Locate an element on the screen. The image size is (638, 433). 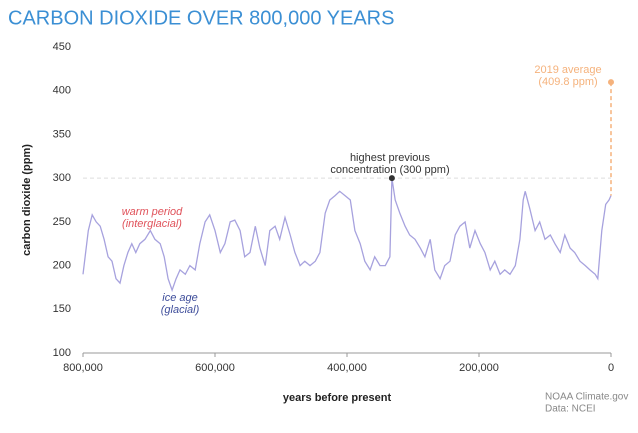
highlight-label: highest previous is located at coordinates (390, 158).